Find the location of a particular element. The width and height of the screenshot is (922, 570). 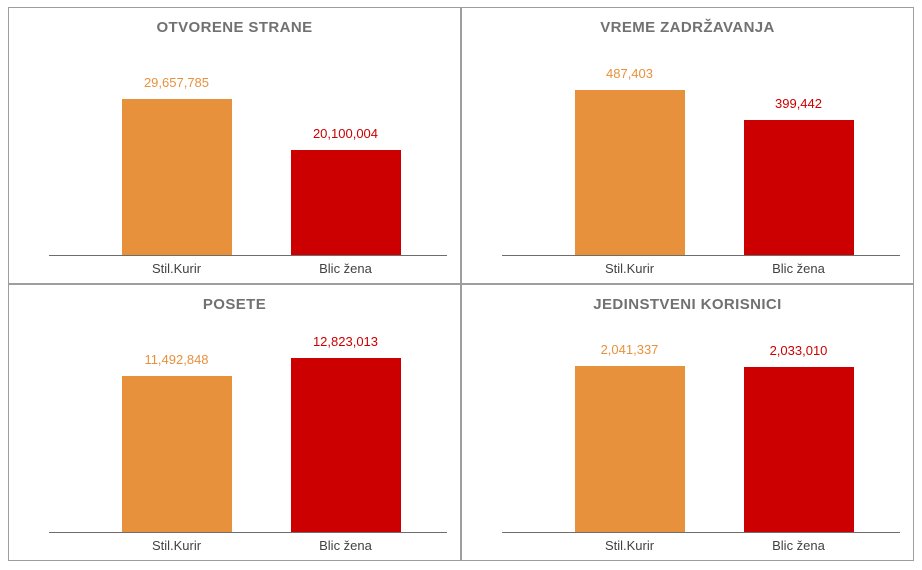

chart-title: OTVORENE STRANE is located at coordinates (234, 27).